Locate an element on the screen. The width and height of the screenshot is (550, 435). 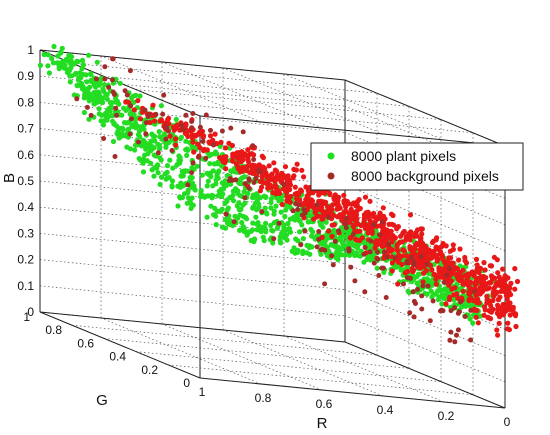
z-tick-label: 0.1 is located at coordinates (25, 286).